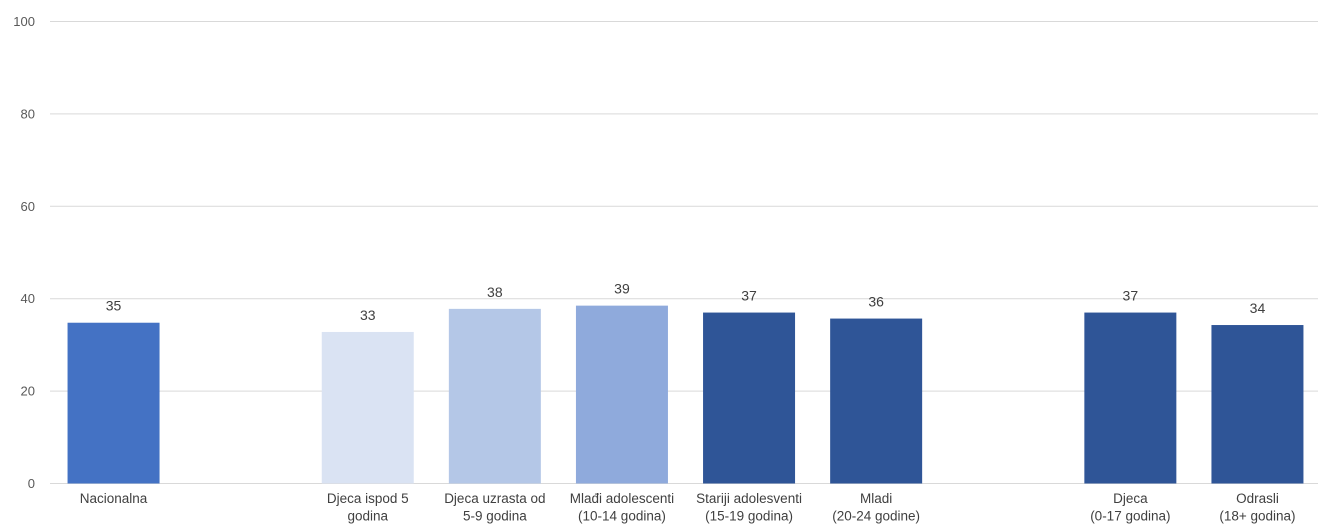 The image size is (1318, 529). What do you see at coordinates (495, 516) in the screenshot?
I see `x-tick-label: 5-9 godina` at bounding box center [495, 516].